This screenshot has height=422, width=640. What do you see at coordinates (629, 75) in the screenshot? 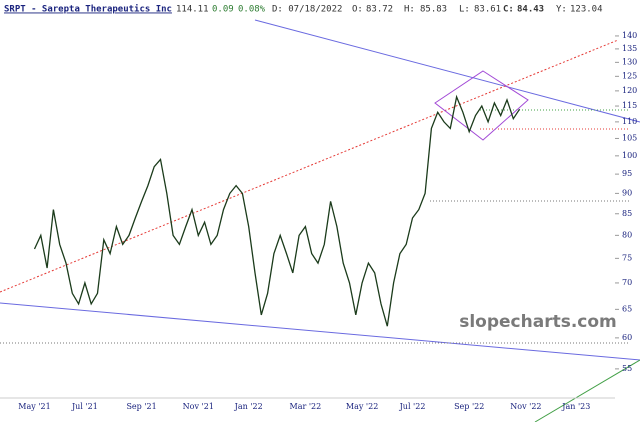
I see `y-tick-label: 125` at bounding box center [629, 75].